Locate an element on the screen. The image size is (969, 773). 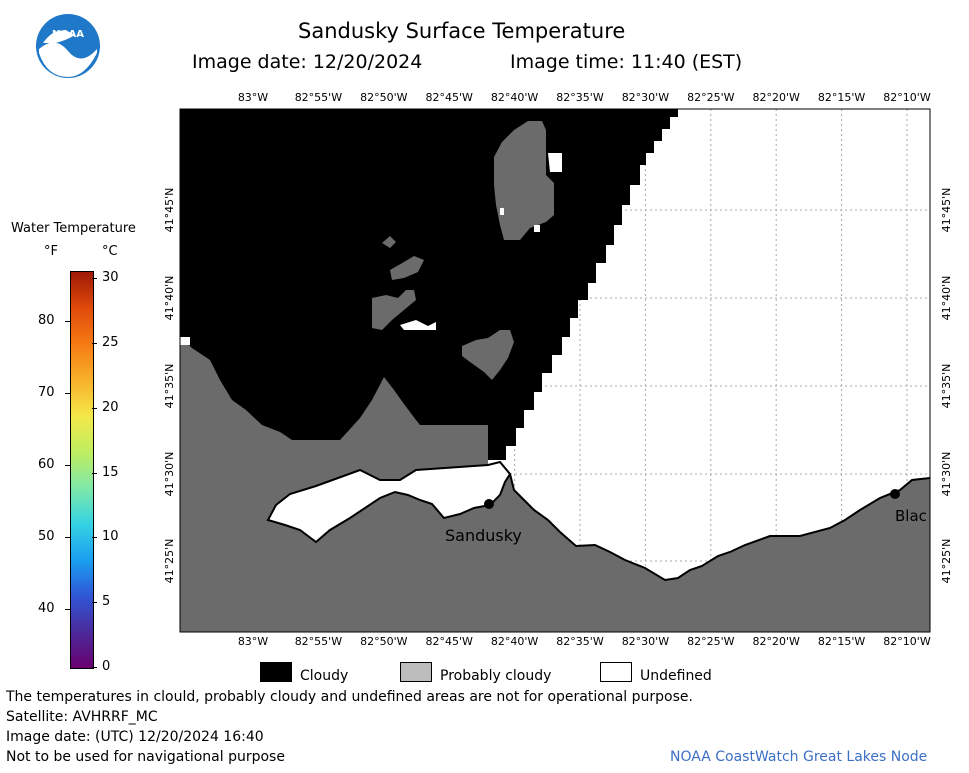
lon-label-bottom: 82°35'W is located at coordinates (580, 641).